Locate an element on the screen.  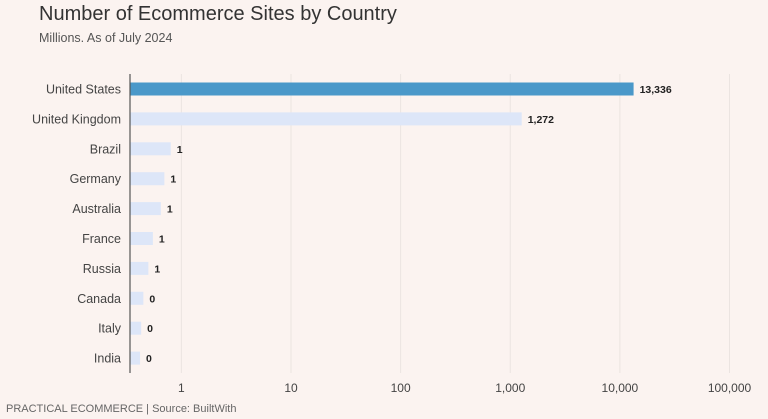
category-label: Australia is located at coordinates (96, 209).